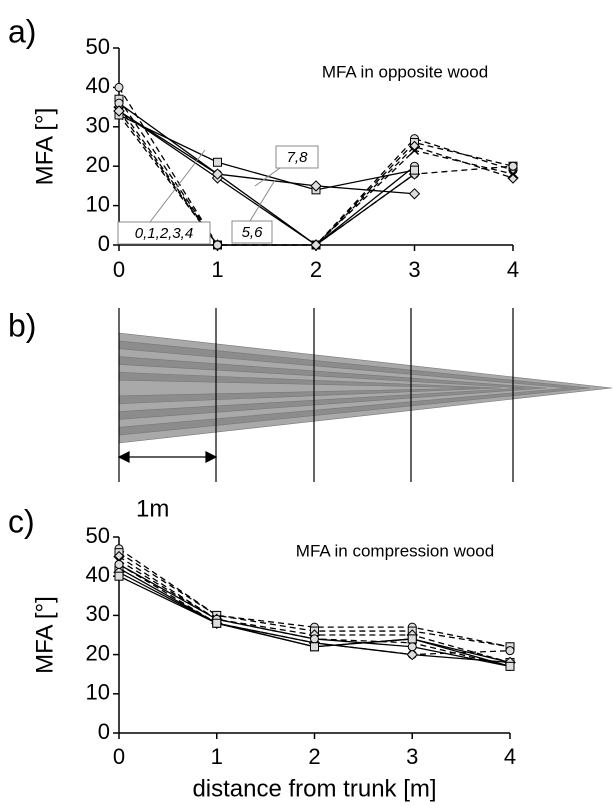 The image size is (615, 806). Describe the element at coordinates (167, 457) in the screenshot. I see `scale-arrow` at that location.